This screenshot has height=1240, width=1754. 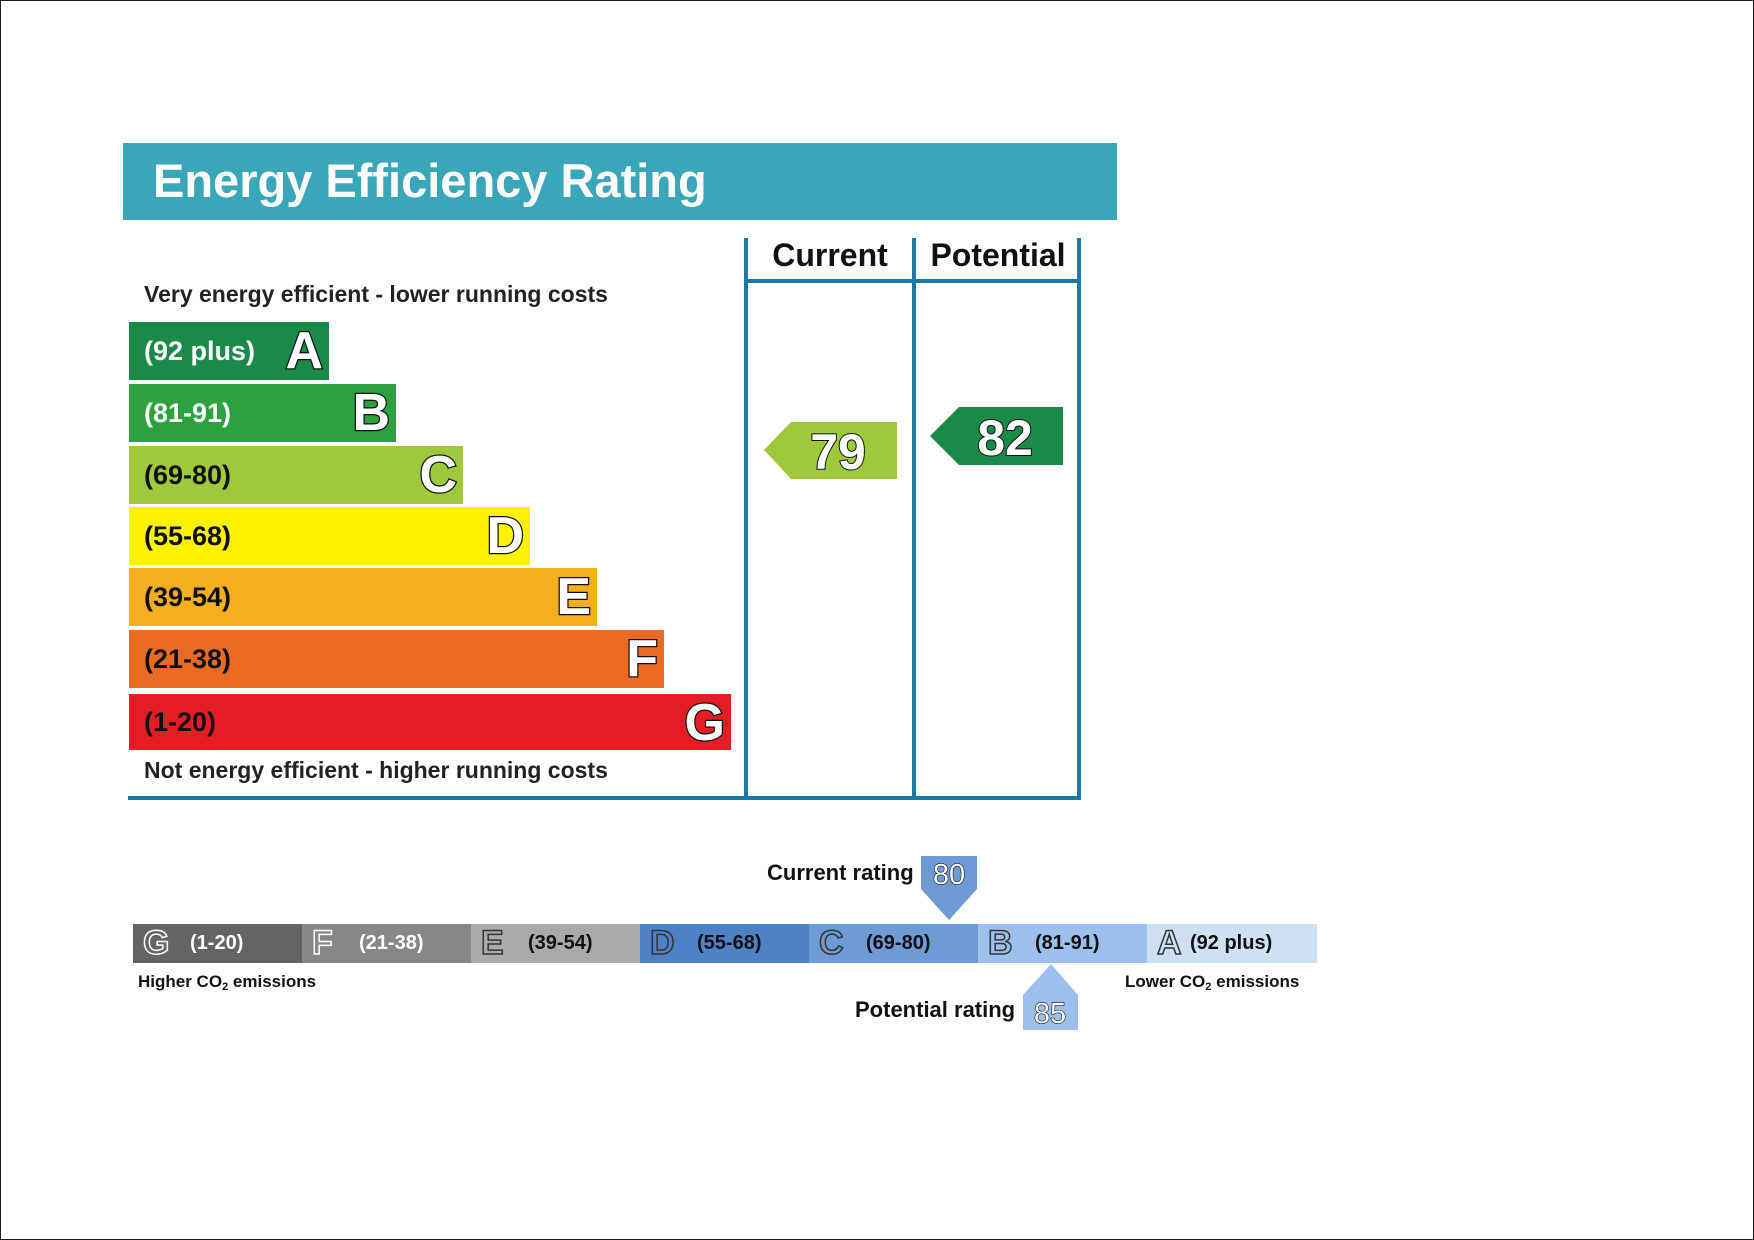 What do you see at coordinates (746, 519) in the screenshot?
I see `rule-left` at bounding box center [746, 519].